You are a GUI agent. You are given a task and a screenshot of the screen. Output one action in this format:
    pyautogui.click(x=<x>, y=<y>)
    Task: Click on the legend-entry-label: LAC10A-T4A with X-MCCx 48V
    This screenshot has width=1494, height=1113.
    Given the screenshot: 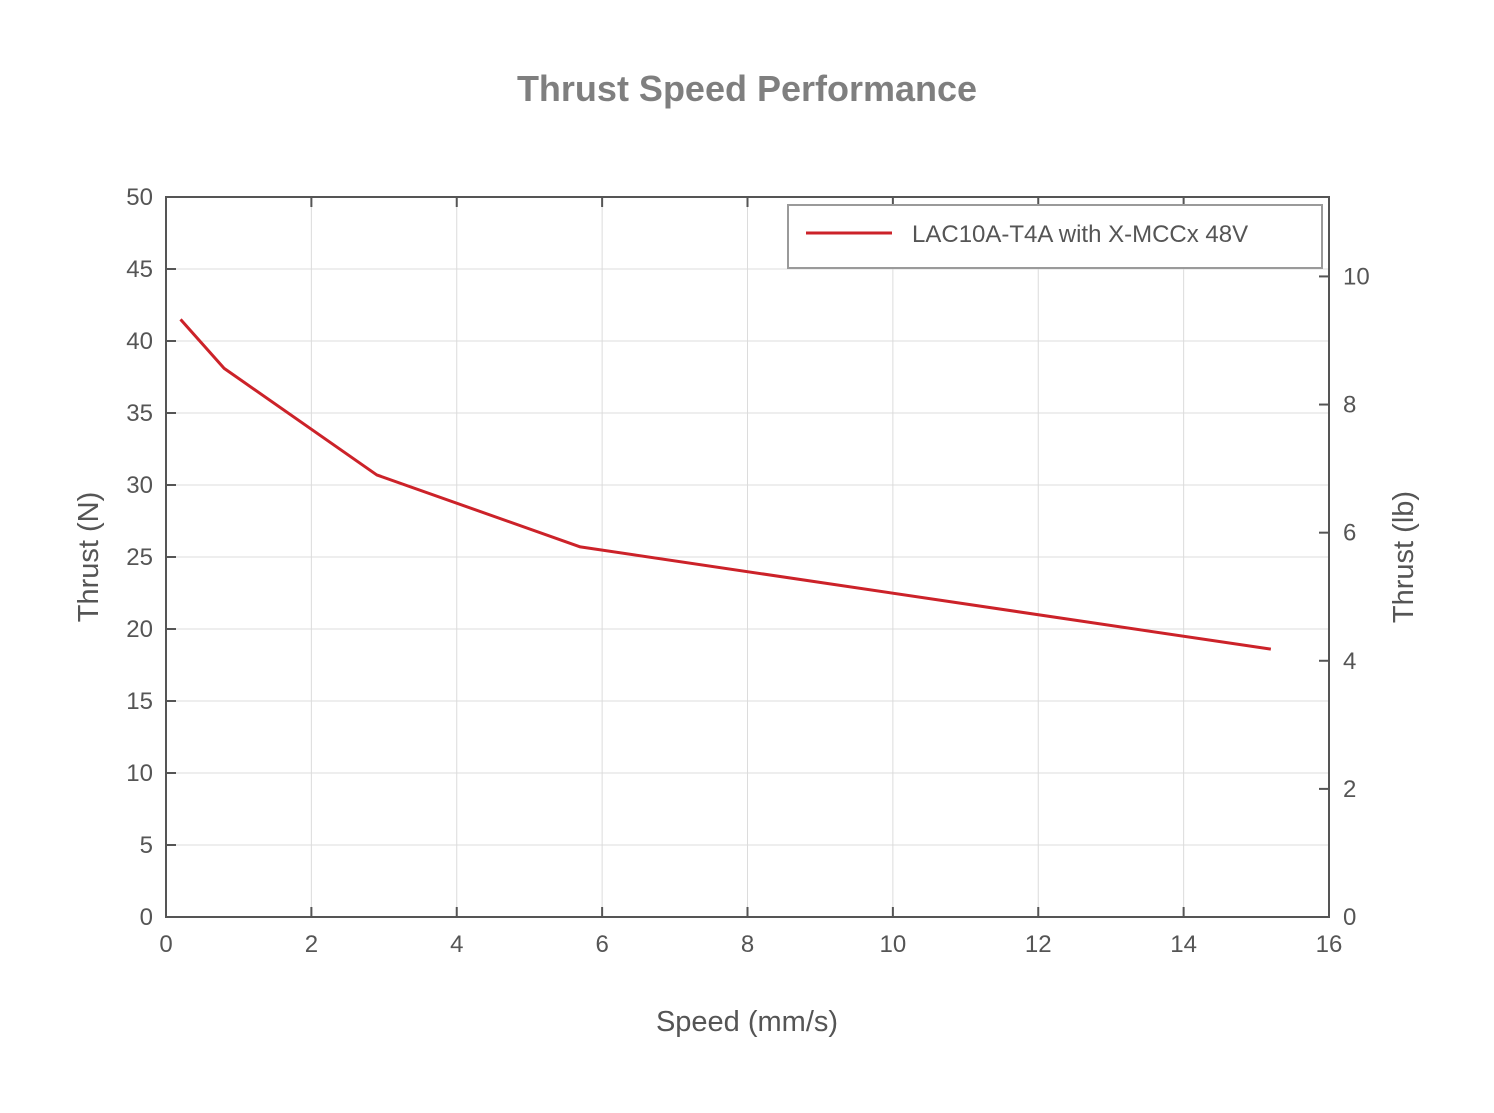 What is the action you would take?
    pyautogui.click(x=1080, y=234)
    